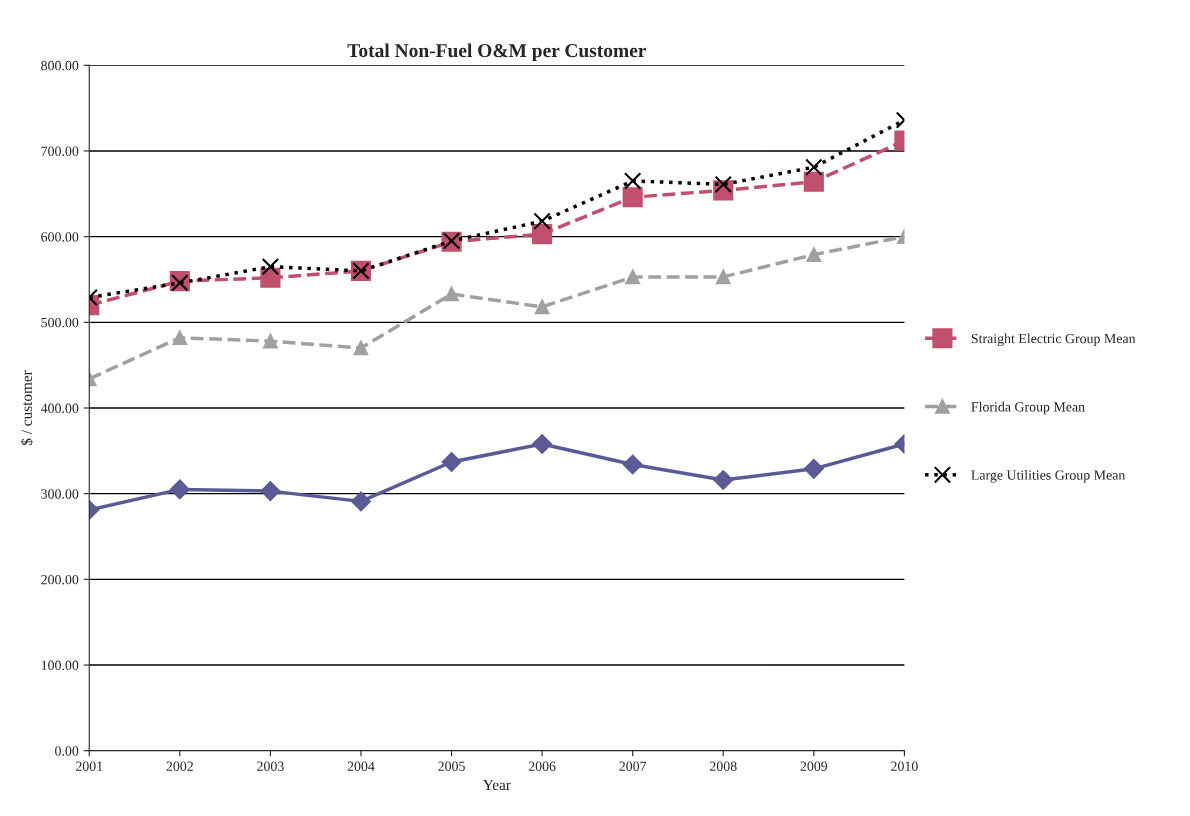 The height and width of the screenshot is (816, 1190). I want to click on legend-label: Florida Group Mean, so click(1028, 408).